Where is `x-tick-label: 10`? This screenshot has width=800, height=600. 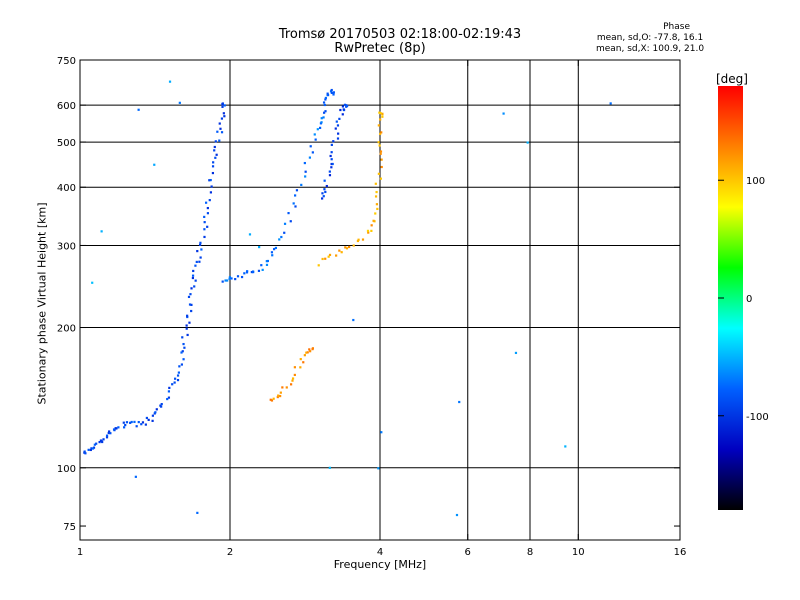
x-tick-label: 10 is located at coordinates (578, 552).